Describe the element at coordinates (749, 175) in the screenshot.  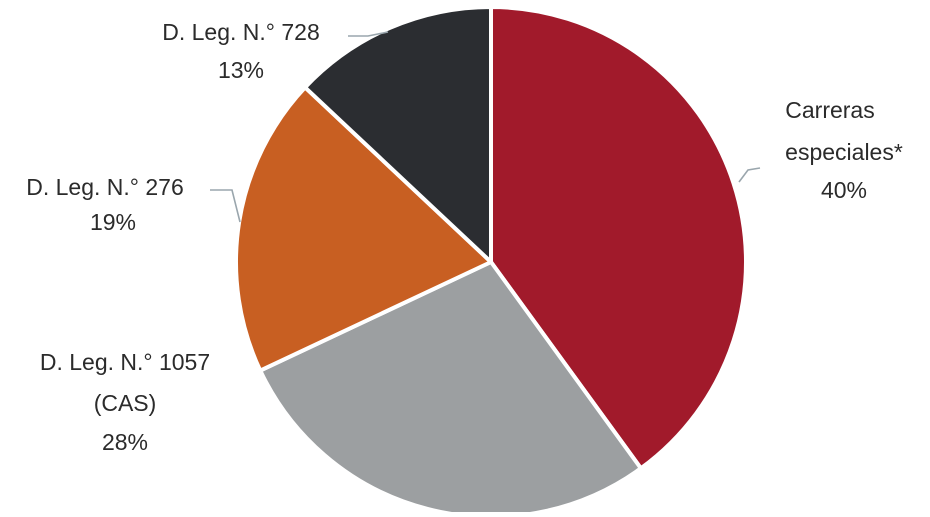
I see `leader-line-carreras-especiales` at that location.